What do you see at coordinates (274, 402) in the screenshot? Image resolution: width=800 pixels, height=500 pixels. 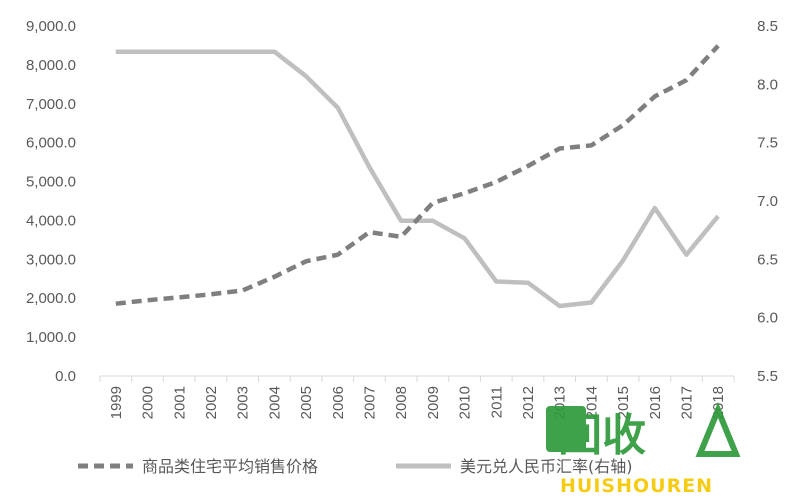 I see `x-tick-label: 2004` at bounding box center [274, 402].